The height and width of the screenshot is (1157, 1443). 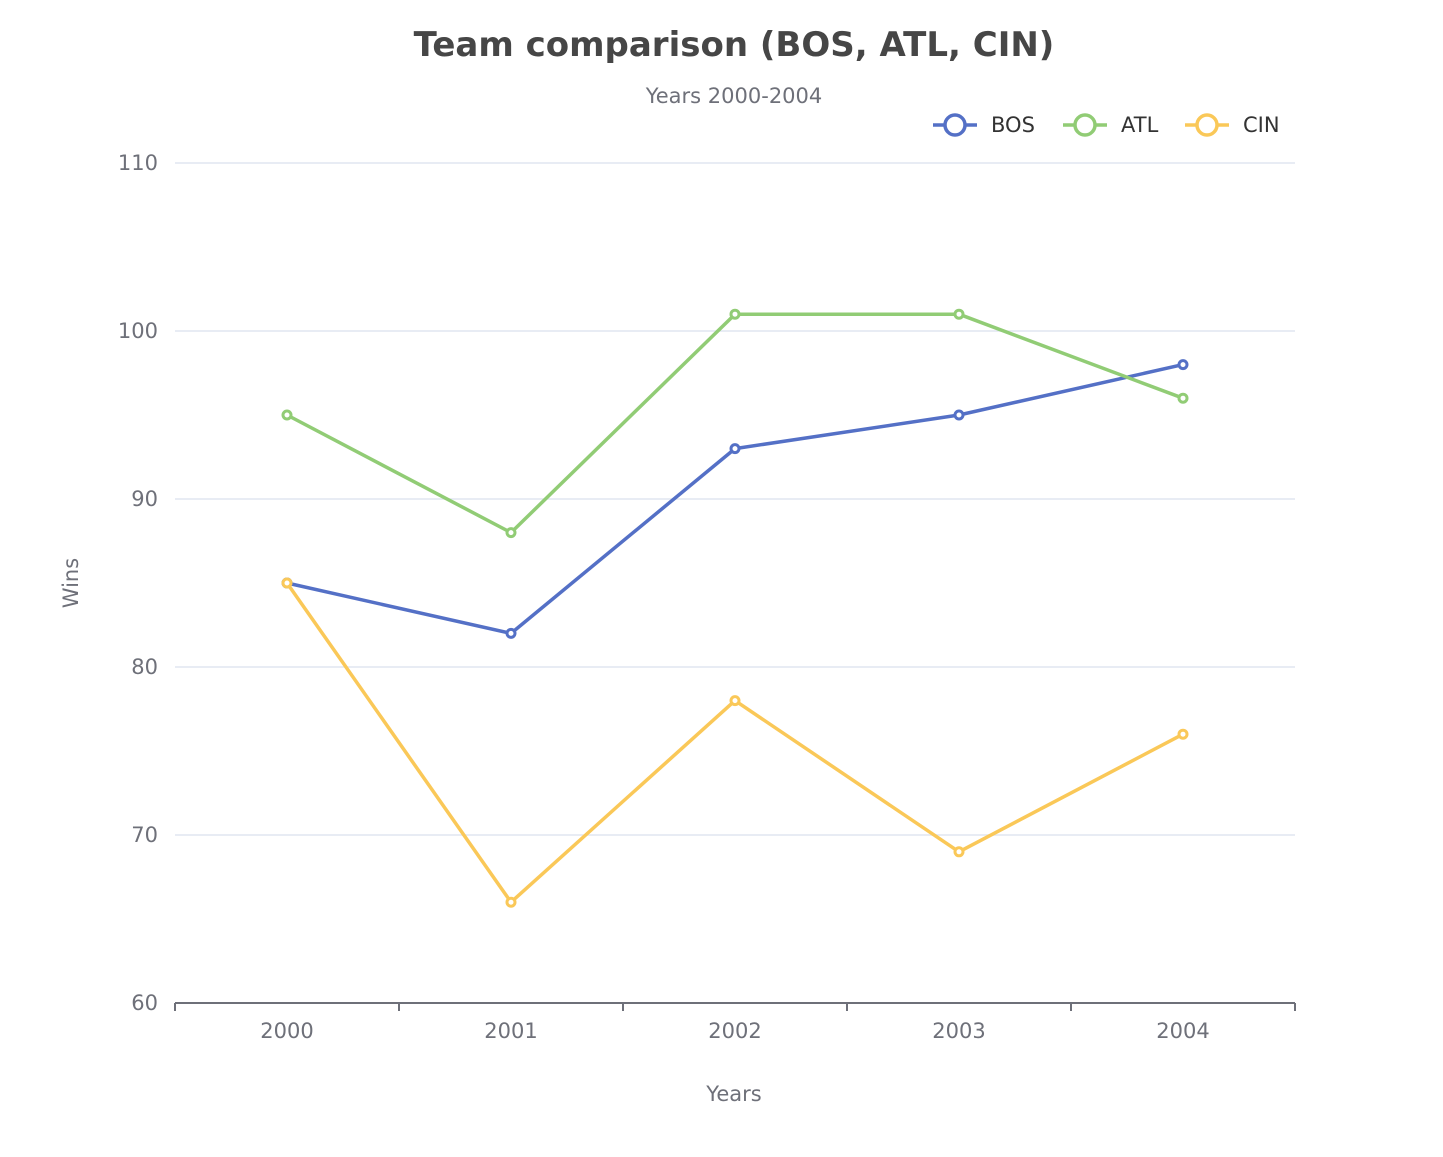 I want to click on data-point-bos-2002, so click(x=735, y=449).